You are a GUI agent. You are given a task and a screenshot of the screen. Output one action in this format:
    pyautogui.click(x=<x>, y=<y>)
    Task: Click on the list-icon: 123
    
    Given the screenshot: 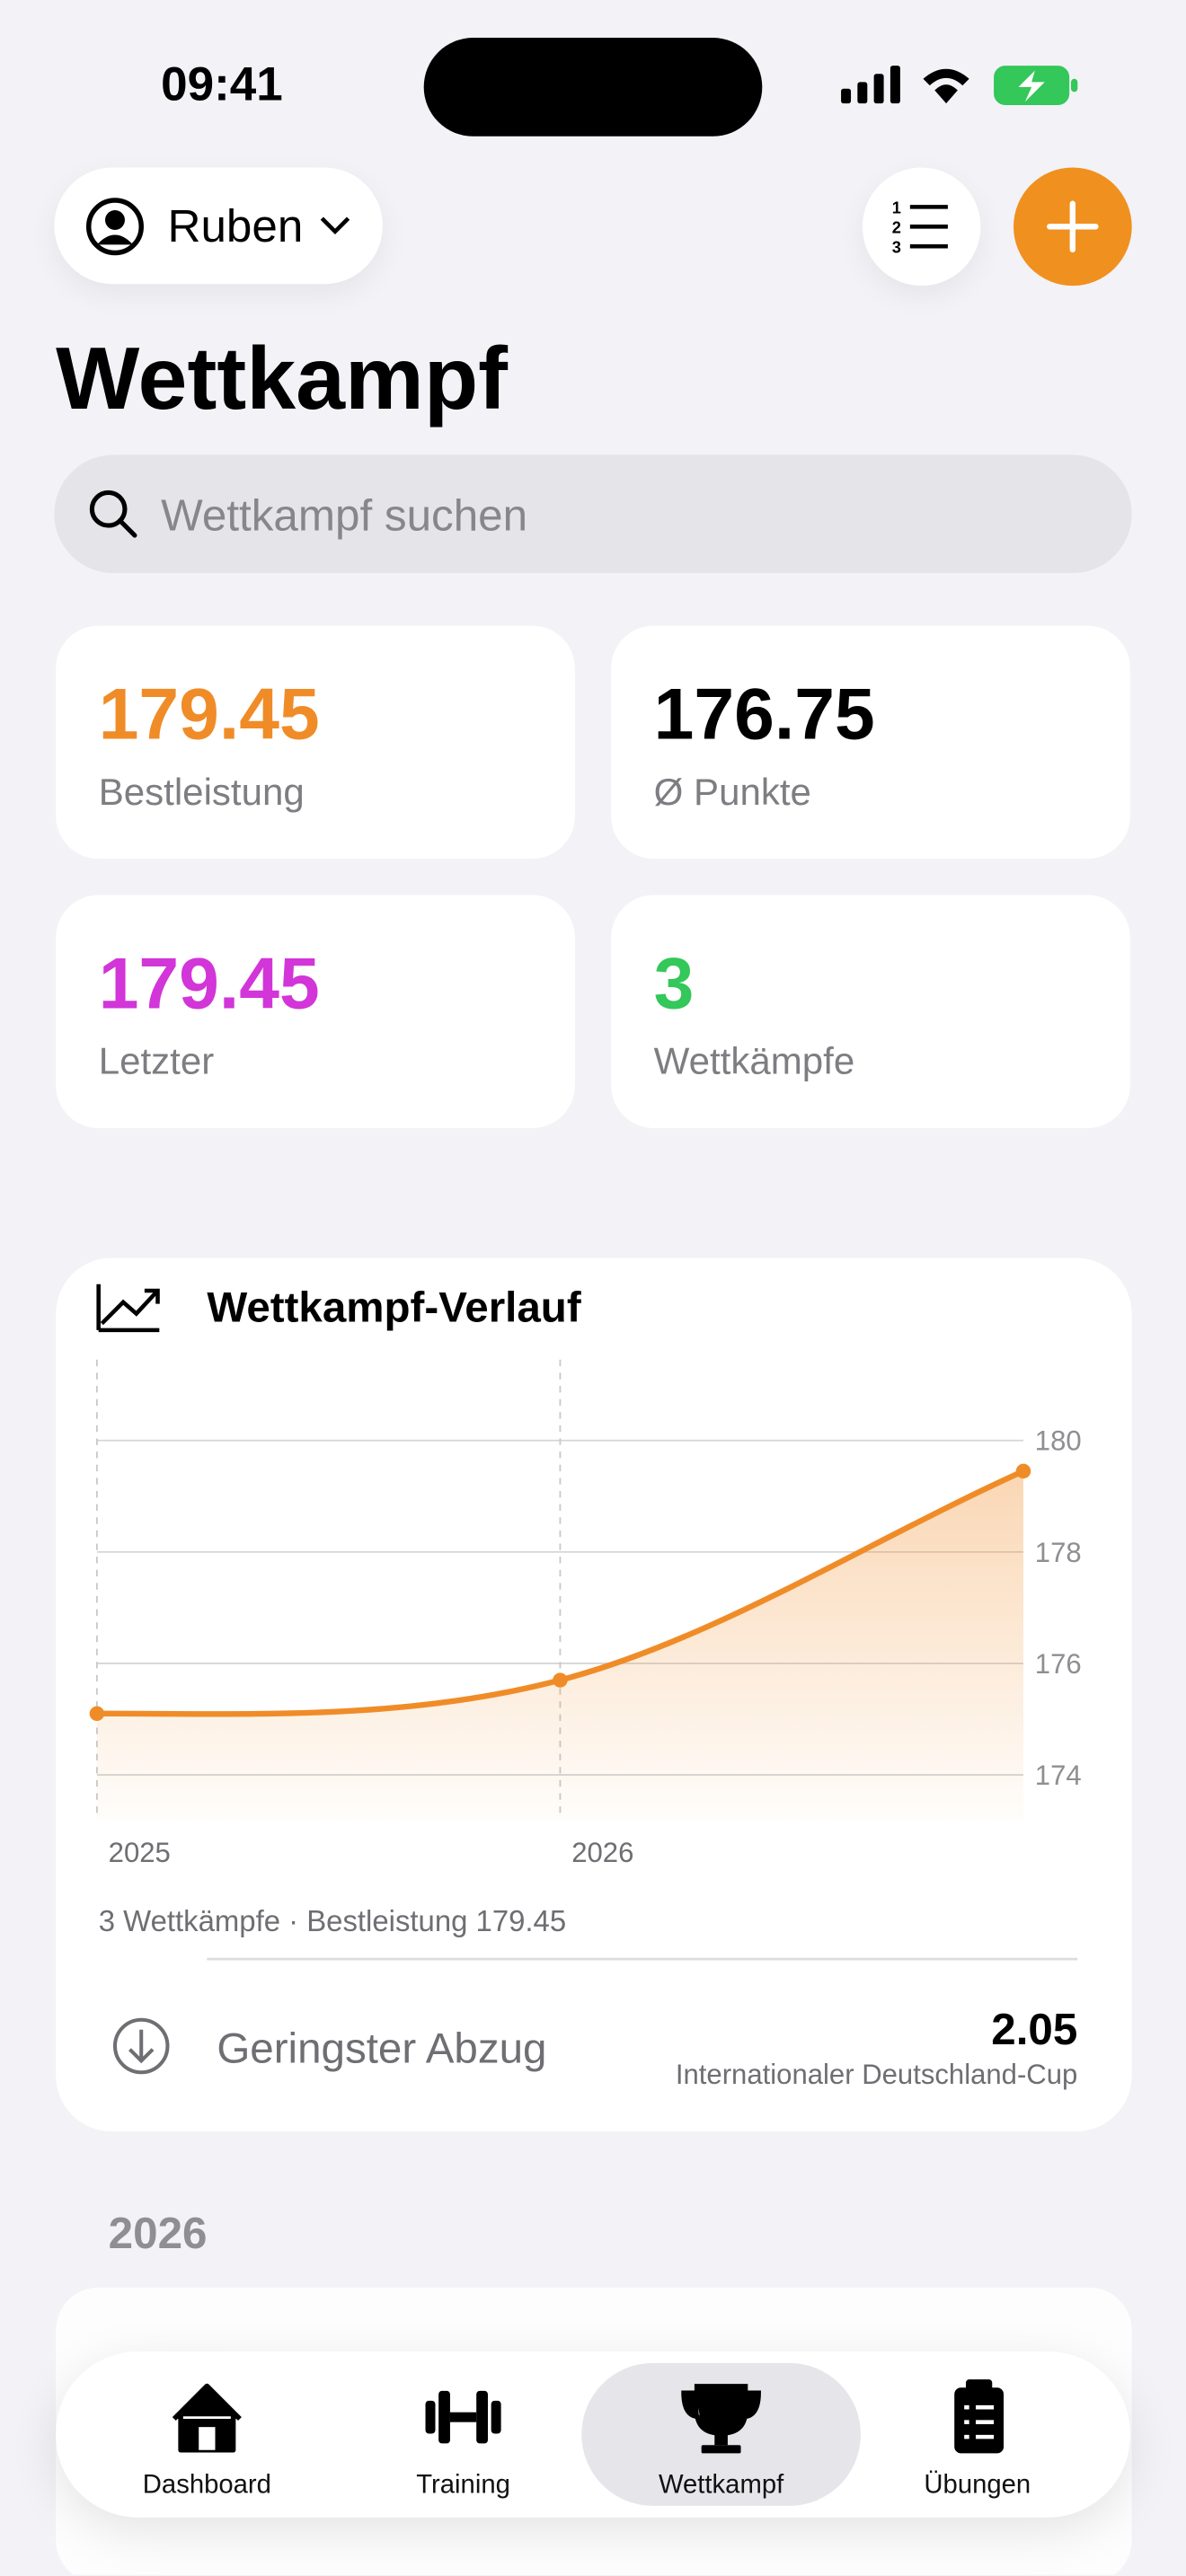 What is the action you would take?
    pyautogui.click(x=920, y=227)
    